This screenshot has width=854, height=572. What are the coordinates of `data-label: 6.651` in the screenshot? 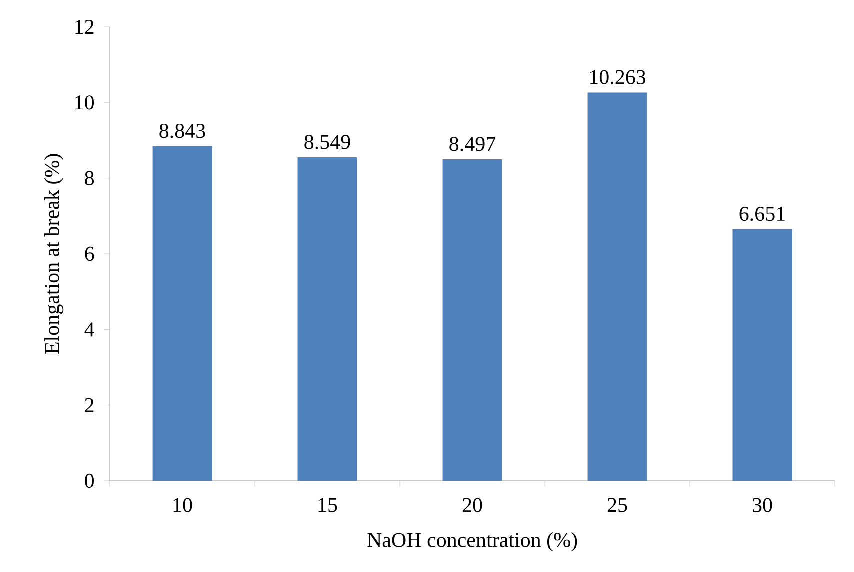 It's located at (762, 214).